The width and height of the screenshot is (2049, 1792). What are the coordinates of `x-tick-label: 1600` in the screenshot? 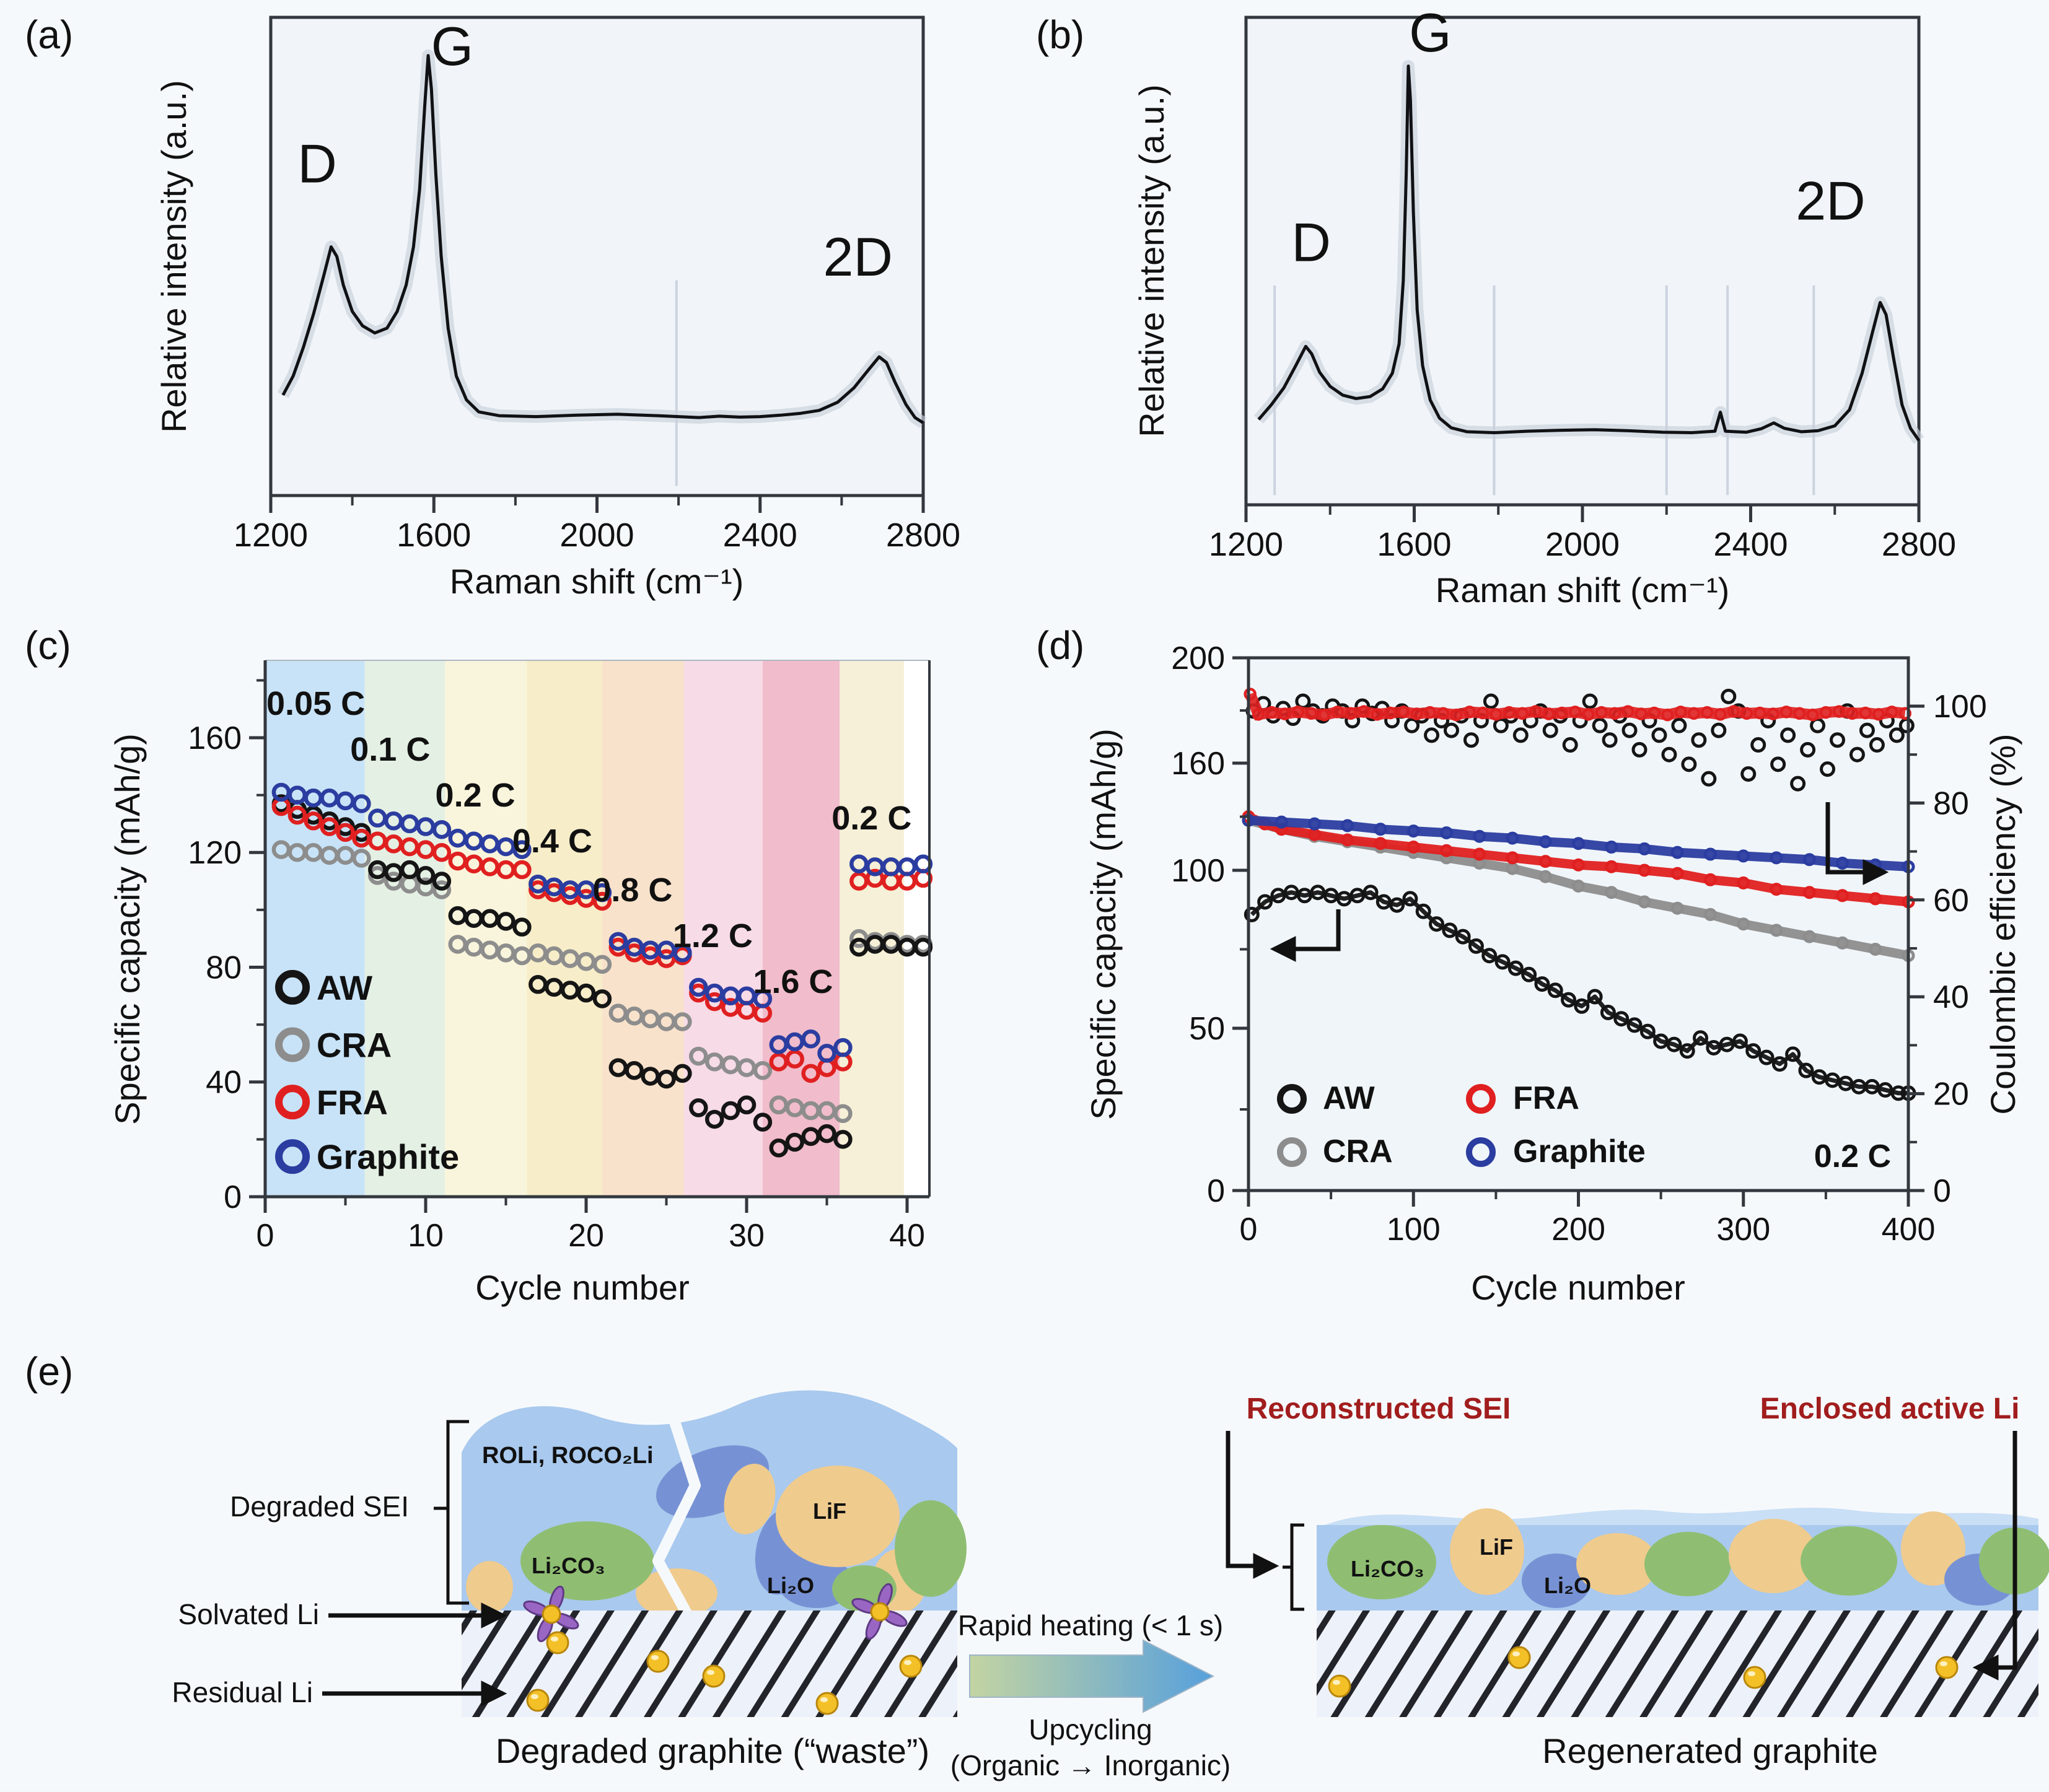 It's located at (1414, 544).